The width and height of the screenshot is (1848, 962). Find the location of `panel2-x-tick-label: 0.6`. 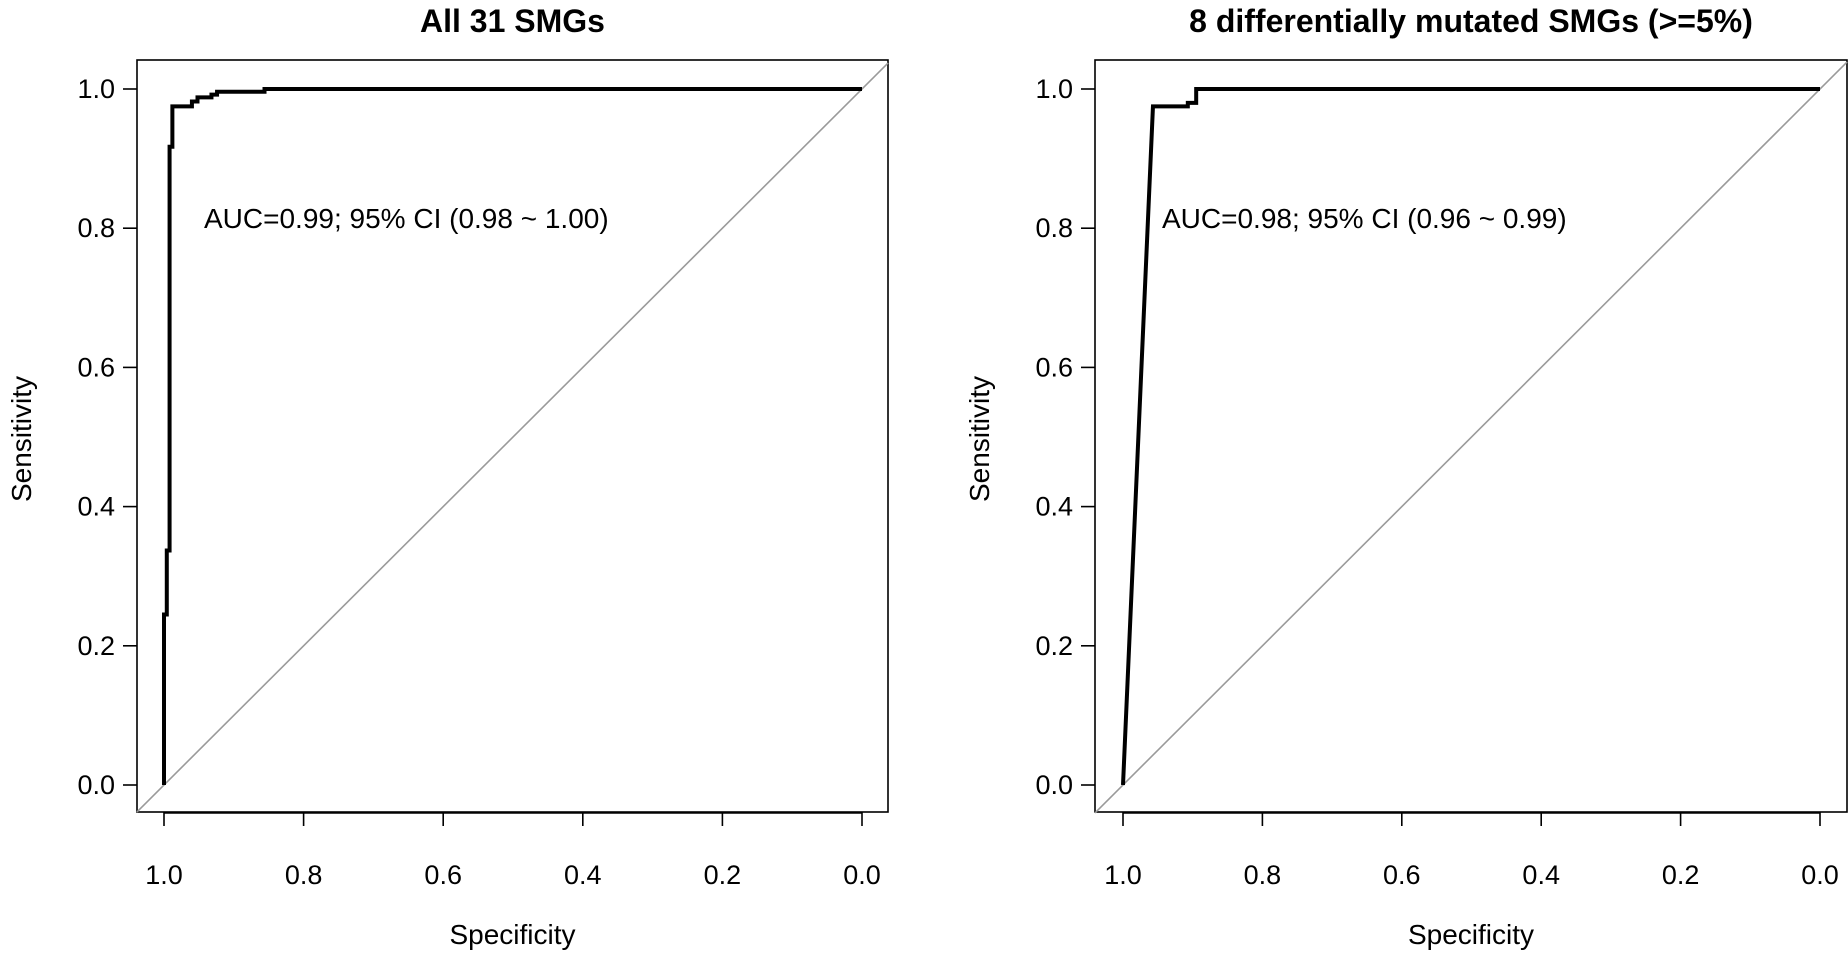

panel2-x-tick-label: 0.6 is located at coordinates (1402, 875).